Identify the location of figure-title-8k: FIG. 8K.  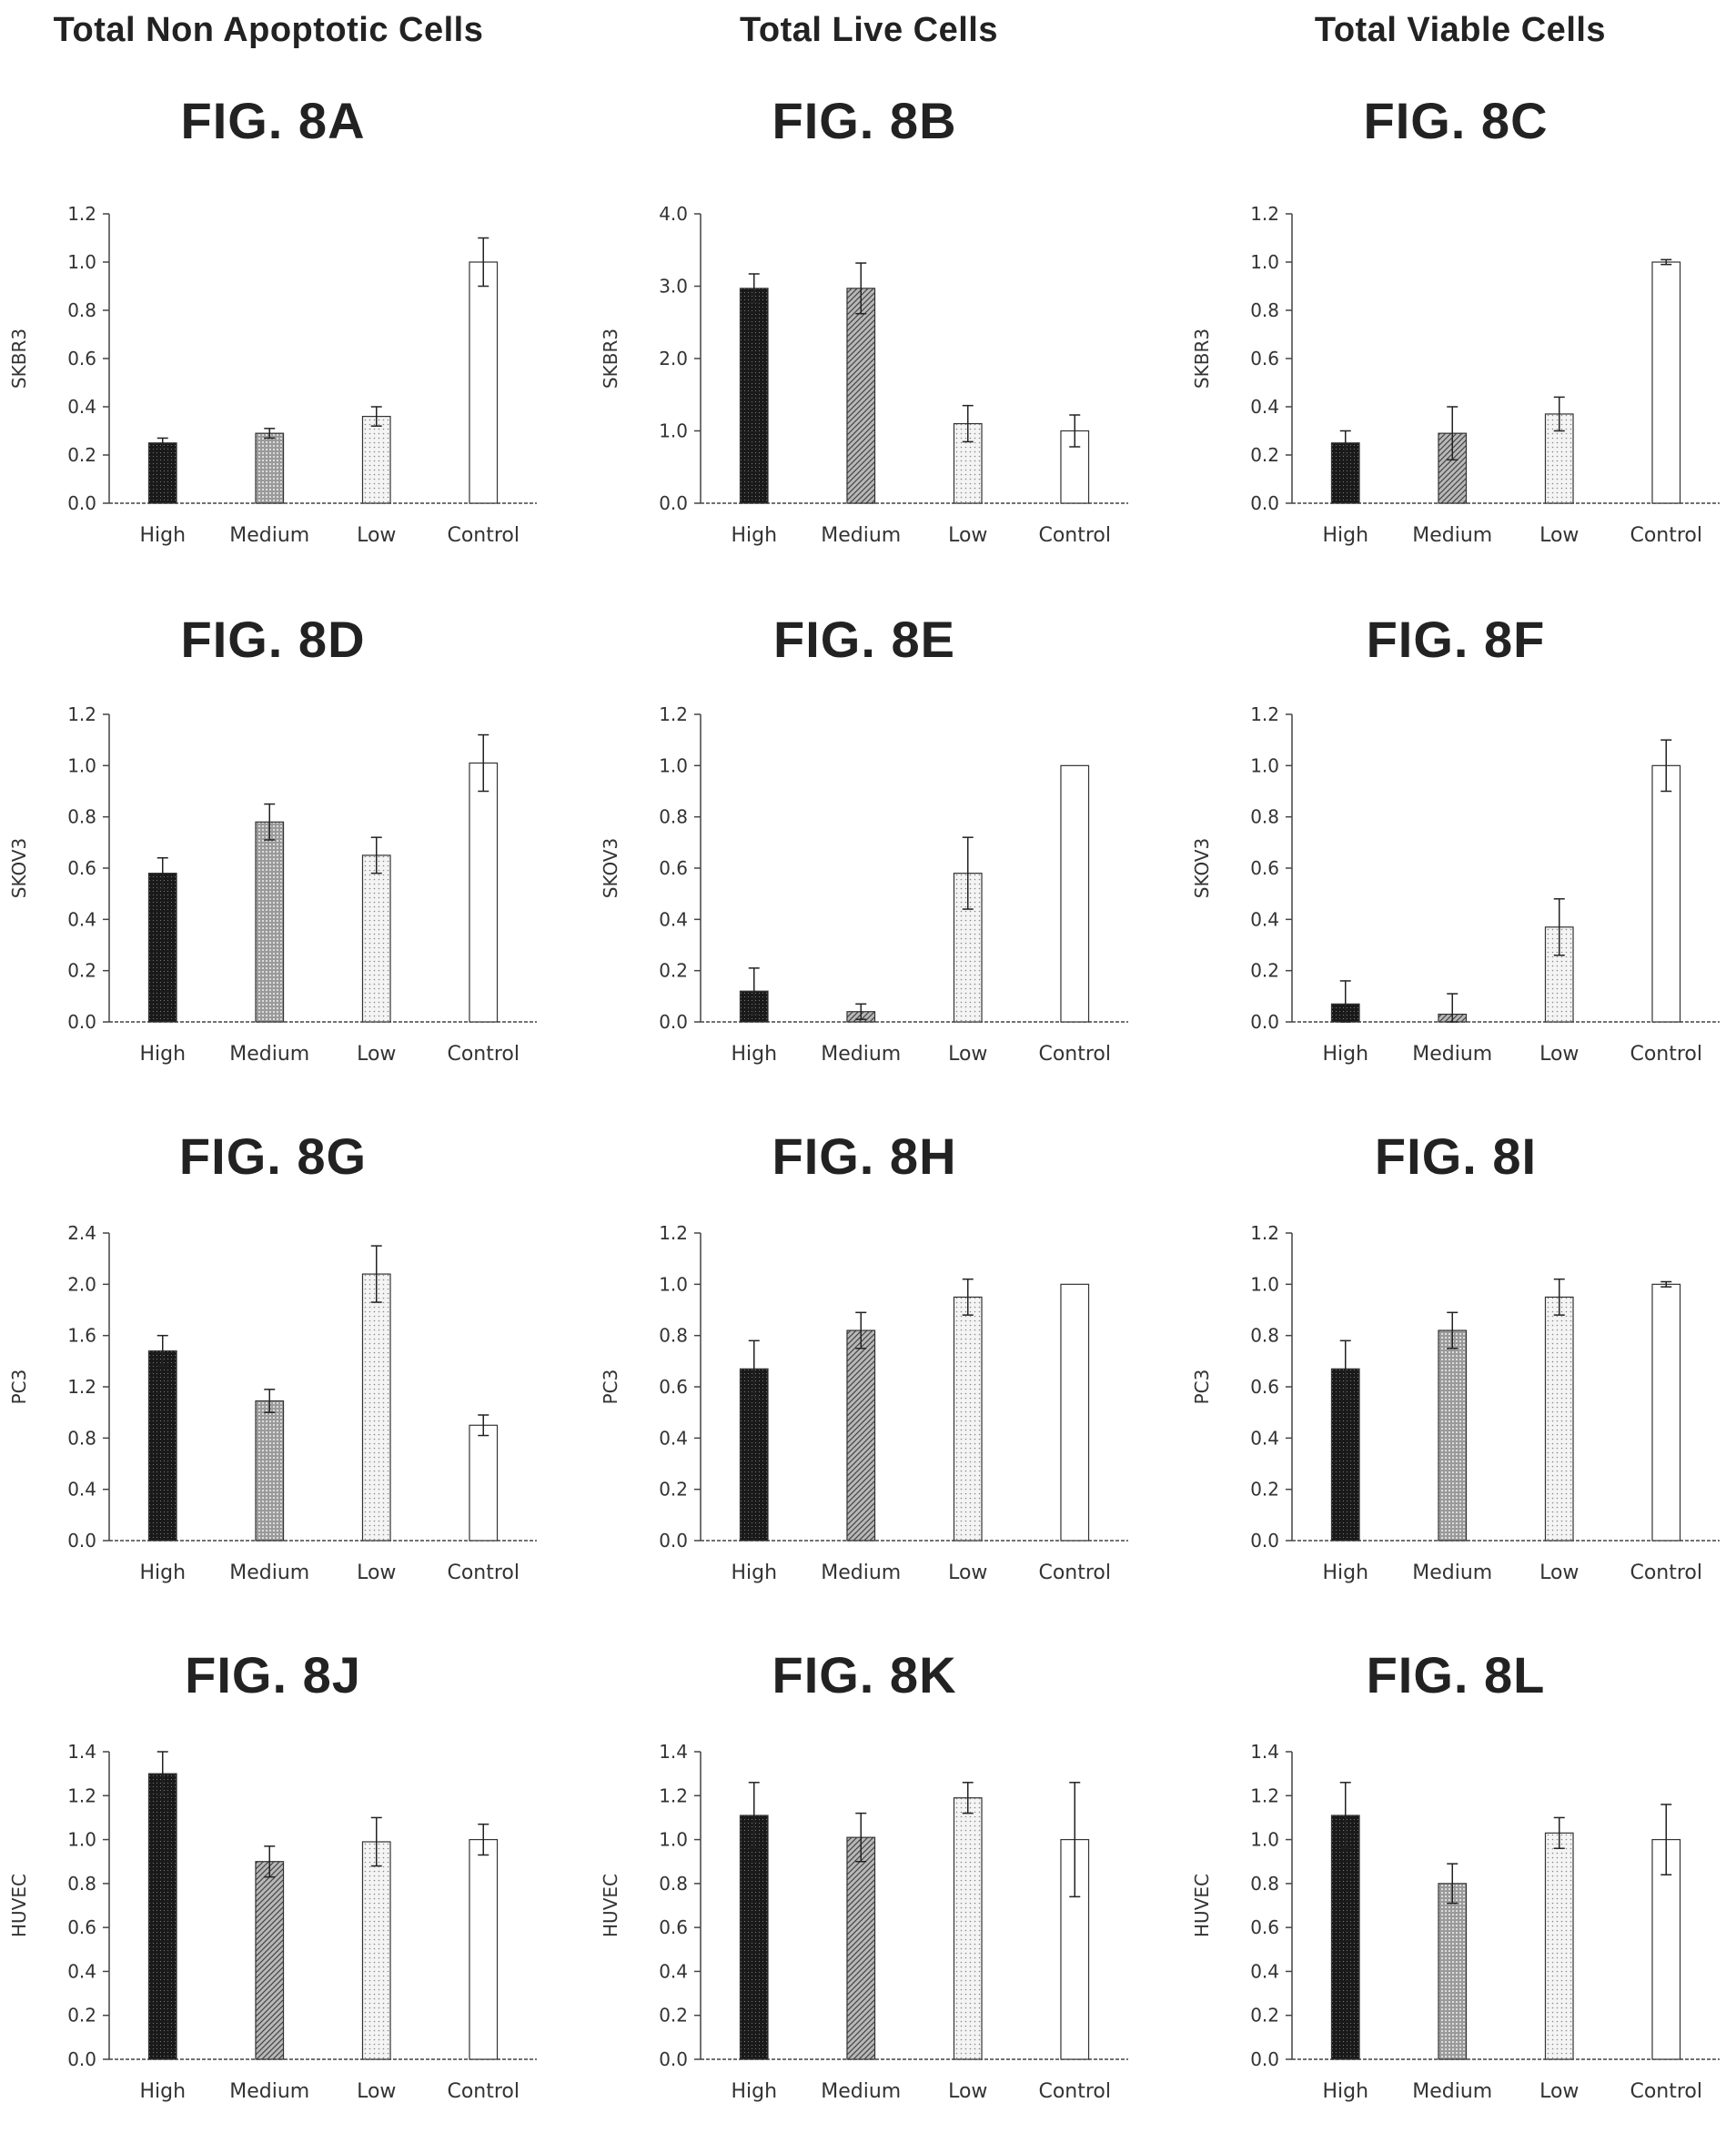
(865, 1674).